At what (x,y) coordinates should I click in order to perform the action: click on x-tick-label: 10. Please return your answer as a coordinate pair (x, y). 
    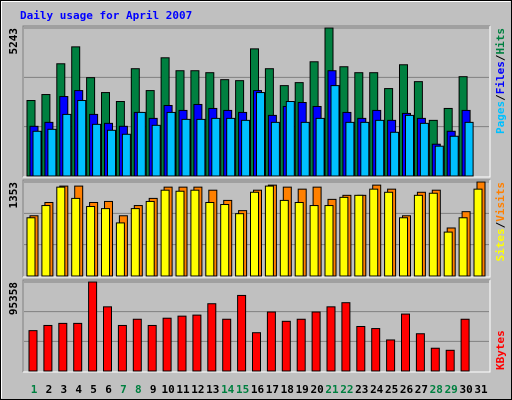
    Looking at the image, I should click on (167, 389).